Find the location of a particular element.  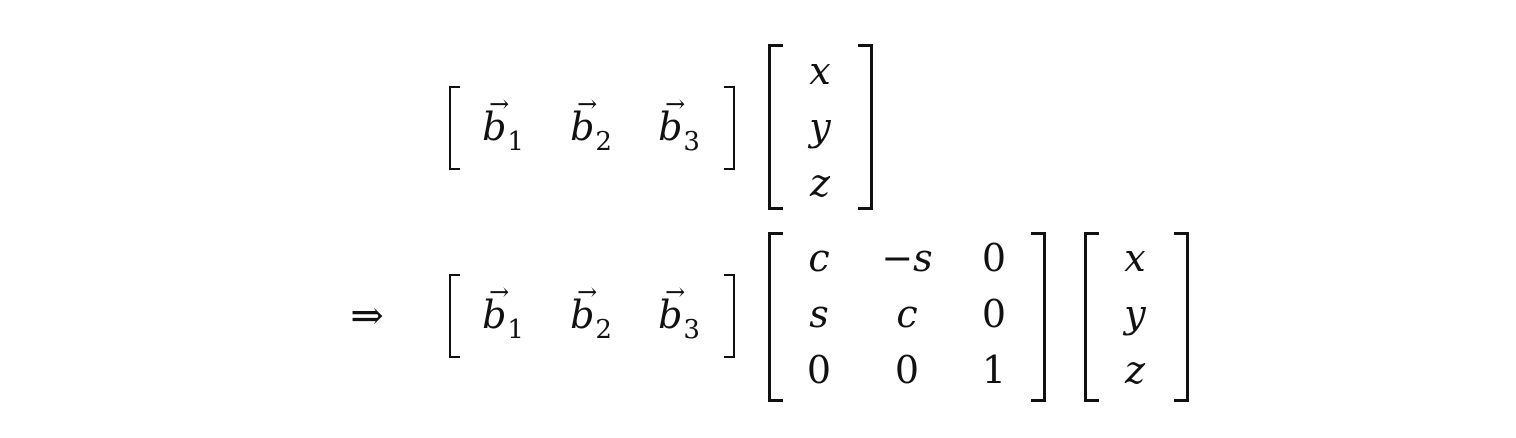

row1-basis-vector-1: b → 1 is located at coordinates (503, 123).